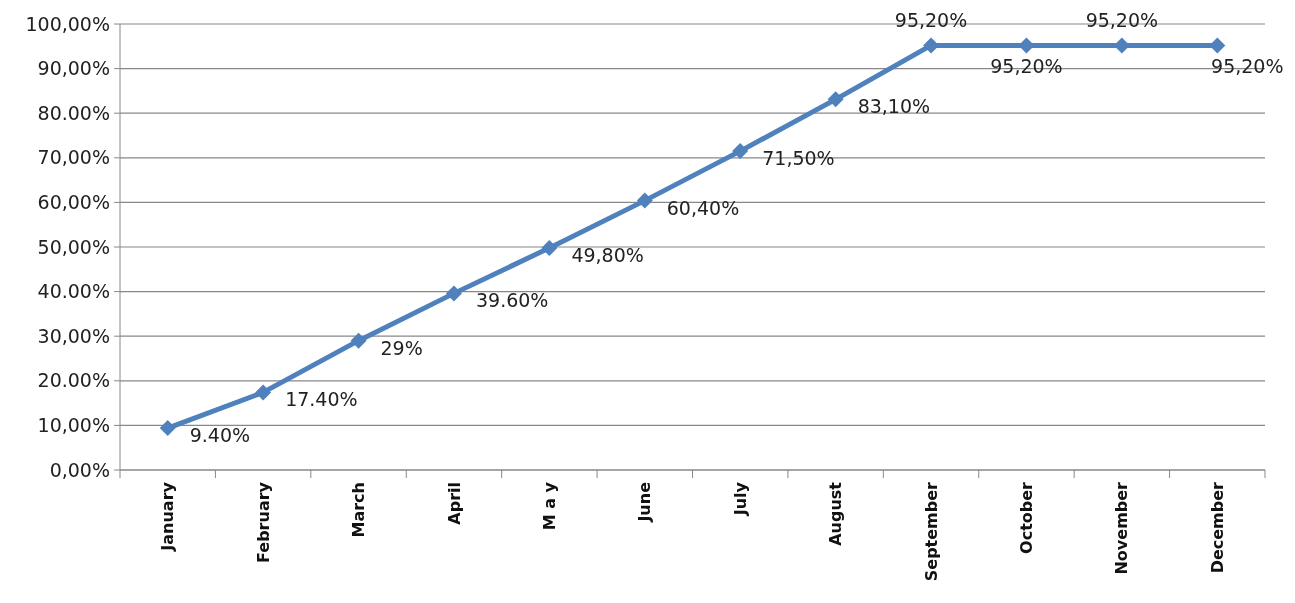 This screenshot has height=603, width=1295. What do you see at coordinates (168, 516) in the screenshot?
I see `x-tick-label: January` at bounding box center [168, 516].